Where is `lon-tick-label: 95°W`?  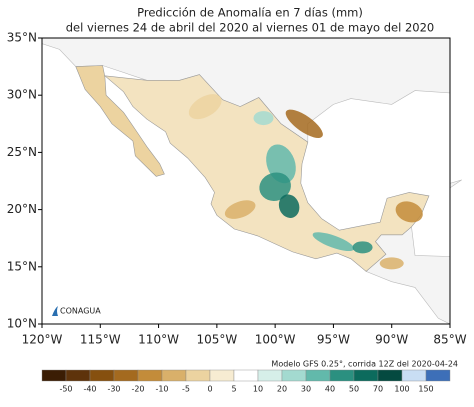 lon-tick-label: 95°W is located at coordinates (333, 340).